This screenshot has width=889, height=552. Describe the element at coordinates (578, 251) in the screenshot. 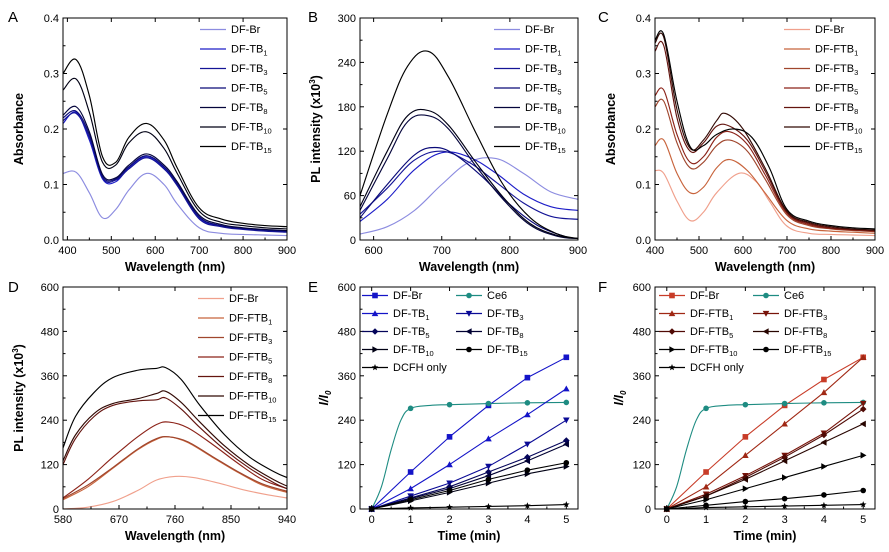

I see `x-tick-label: 900` at that location.